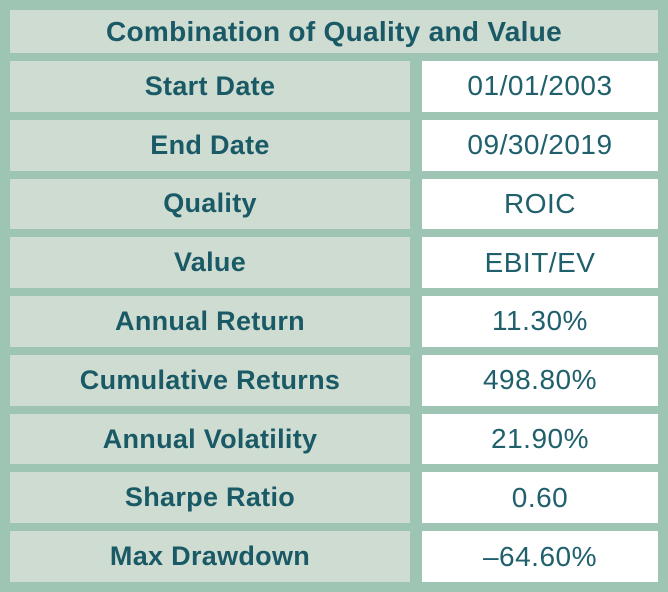  Describe the element at coordinates (334, 31) in the screenshot. I see `table-title: Combination of Quality and Value` at that location.